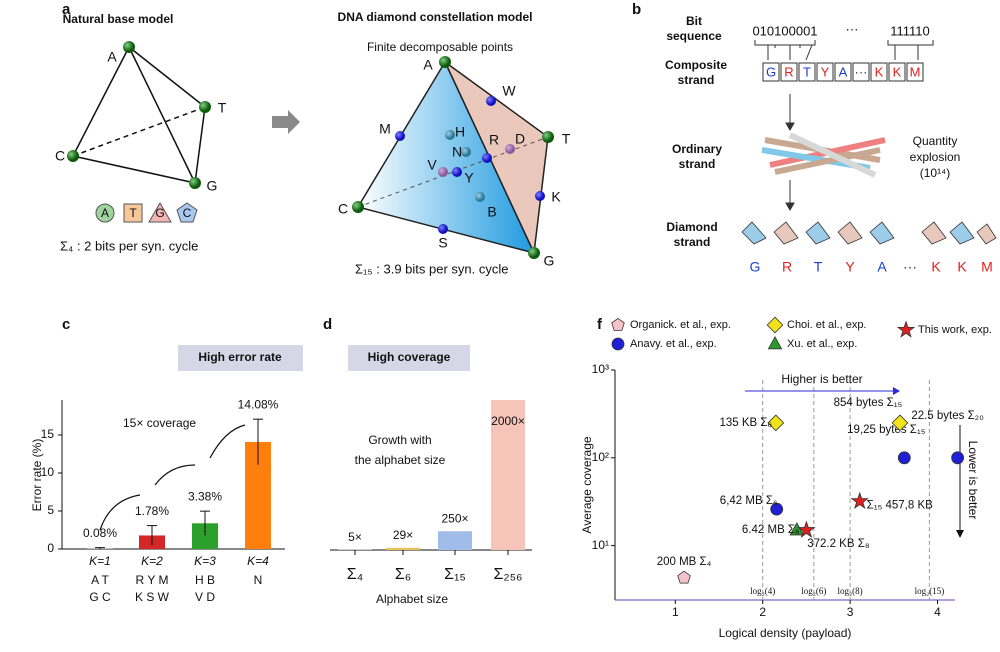 The image size is (1000, 652). I want to click on subtitle: Finite decomposable points, so click(440, 47).